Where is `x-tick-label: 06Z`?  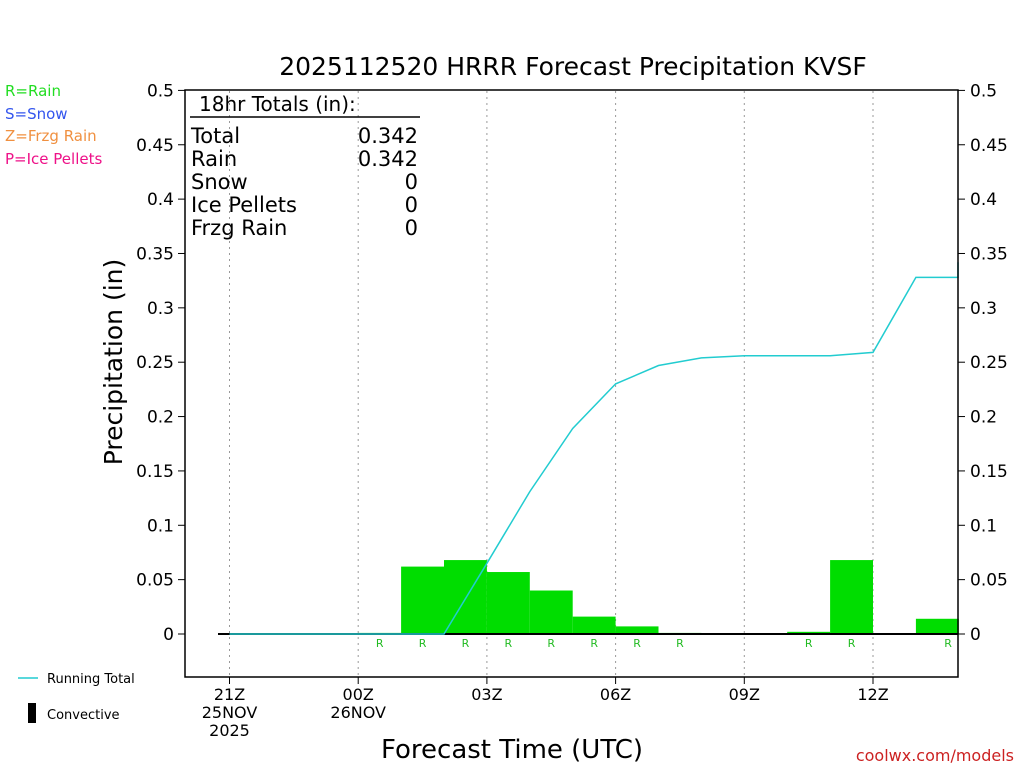 x-tick-label: 06Z is located at coordinates (615, 694).